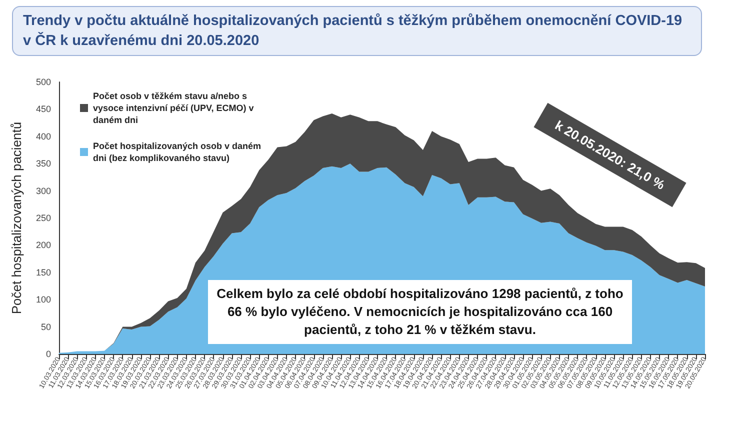  I want to click on chart-title: Trendy v počtu aktuálně hospitalizovaných pacientů s těžkým průběhem onemocnění COVID-19 v ČR k uzavřenému dni 20.05.2020, so click(357, 31).